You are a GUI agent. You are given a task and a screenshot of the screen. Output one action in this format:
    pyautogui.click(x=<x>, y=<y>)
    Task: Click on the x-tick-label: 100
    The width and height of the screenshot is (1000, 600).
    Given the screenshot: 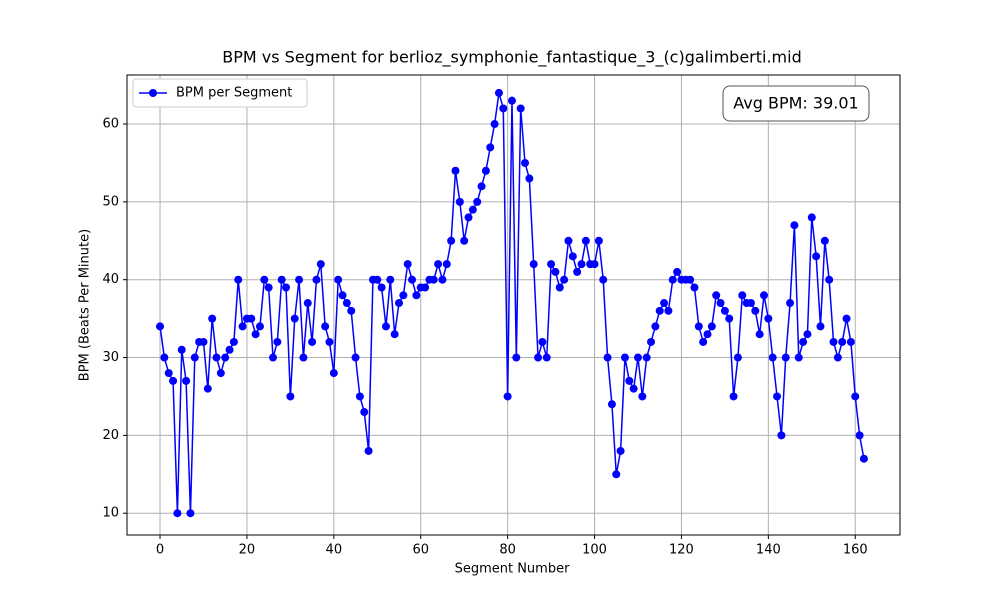 What is the action you would take?
    pyautogui.click(x=594, y=550)
    